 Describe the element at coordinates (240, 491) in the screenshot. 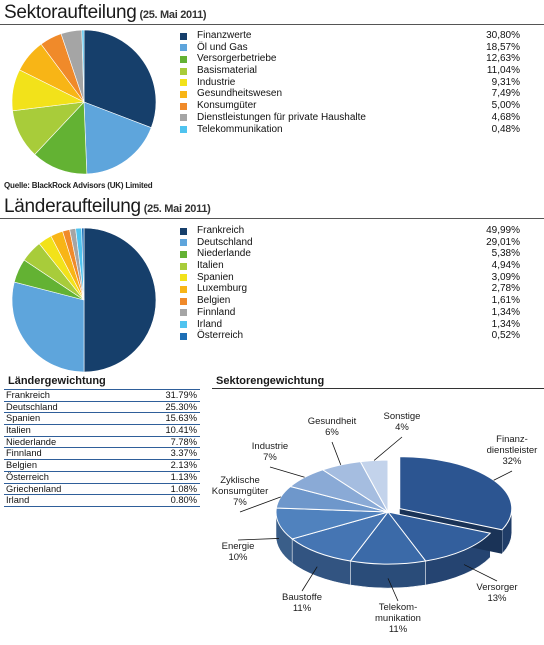

I see `pie3d-label-zyklische-konsumgueter: Zyklische Konsumgüter 7%` at that location.